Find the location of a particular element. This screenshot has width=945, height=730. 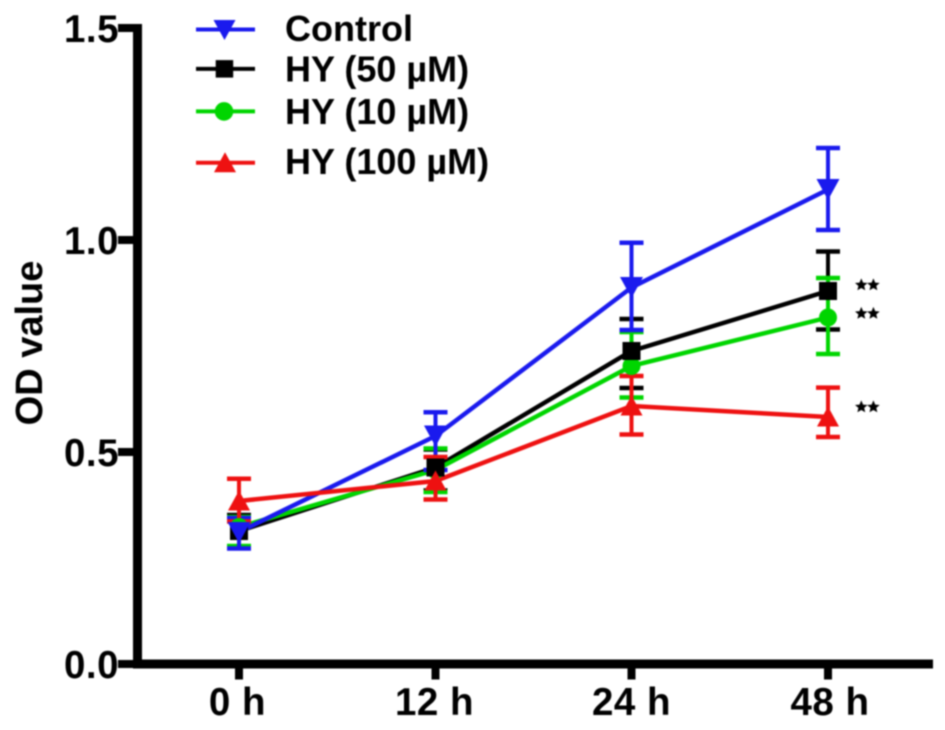

svg-text: 0.5 is located at coordinates (91, 453).